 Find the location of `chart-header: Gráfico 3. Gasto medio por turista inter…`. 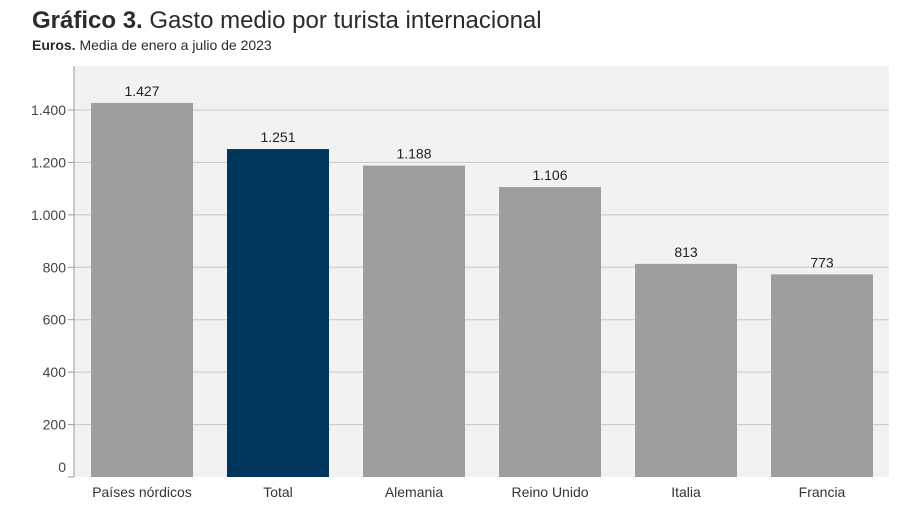

chart-header: Gráfico 3. Gasto medio por turista inter… is located at coordinates (287, 30).